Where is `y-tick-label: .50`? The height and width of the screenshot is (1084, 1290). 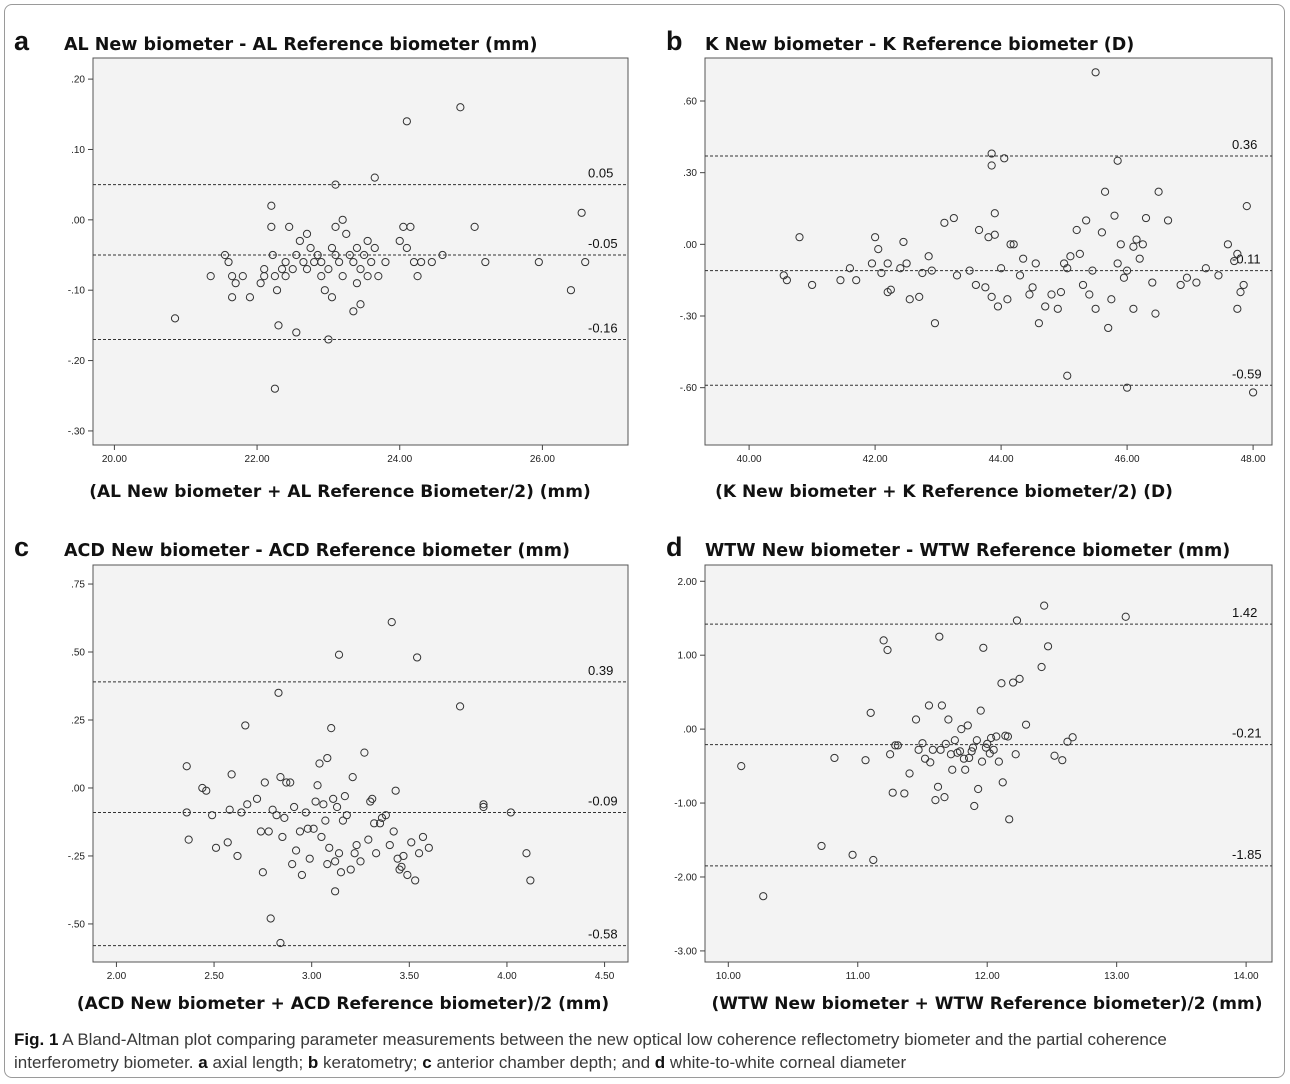 y-tick-label: .50 is located at coordinates (78, 653).